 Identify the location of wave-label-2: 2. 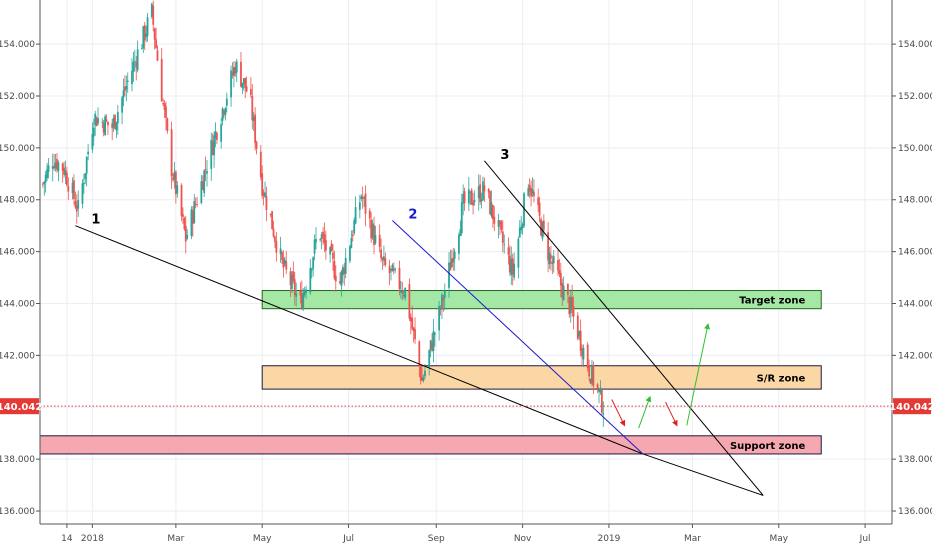
(412, 214).